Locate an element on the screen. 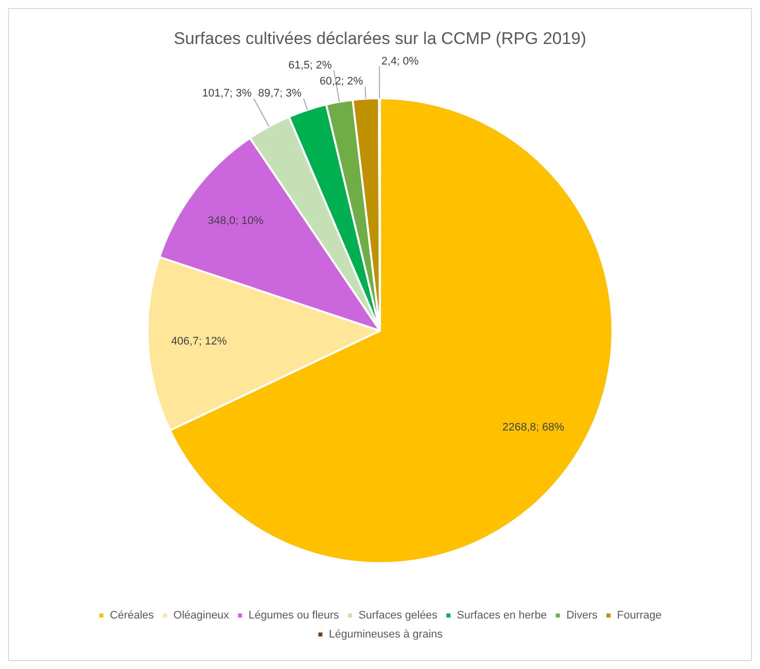 Image resolution: width=760 pixels, height=669 pixels. data-label: 89,7; 3% is located at coordinates (280, 94).